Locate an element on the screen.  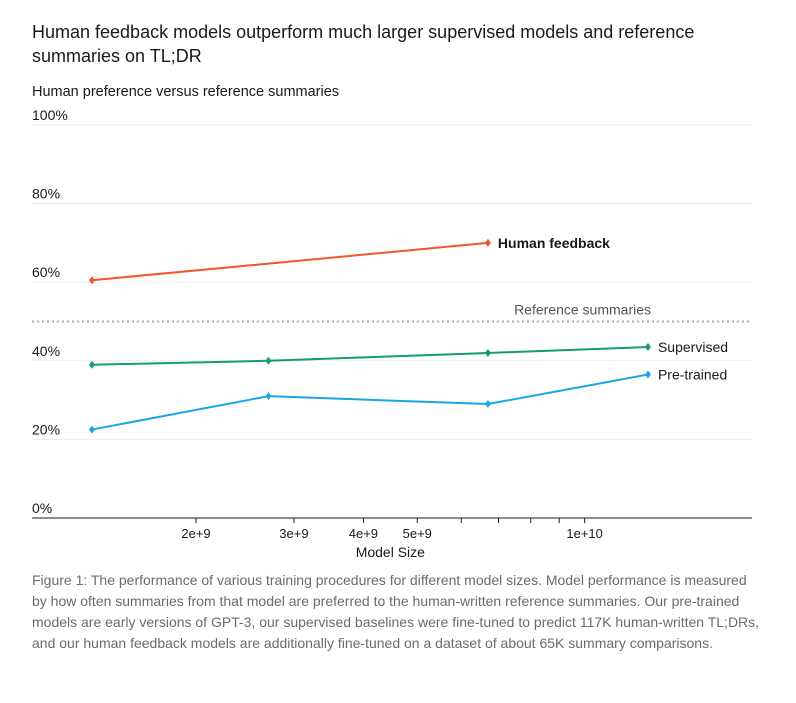
x-tick-label: 1e+10 is located at coordinates (584, 533).